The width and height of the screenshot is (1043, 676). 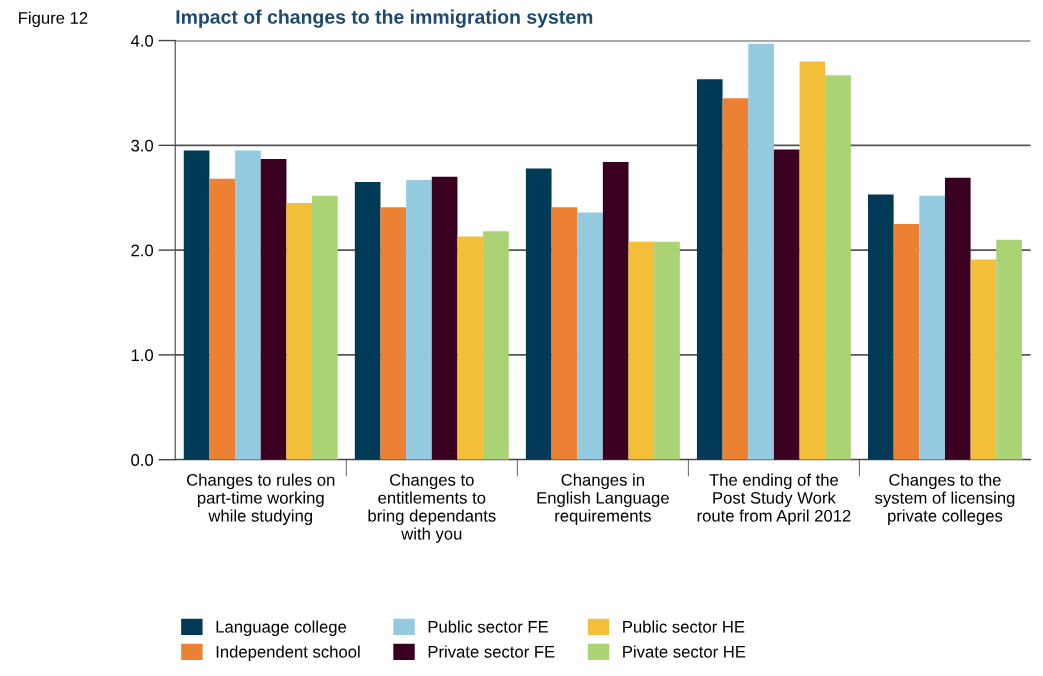 What do you see at coordinates (288, 653) in the screenshot?
I see `legend-label: Independent school` at bounding box center [288, 653].